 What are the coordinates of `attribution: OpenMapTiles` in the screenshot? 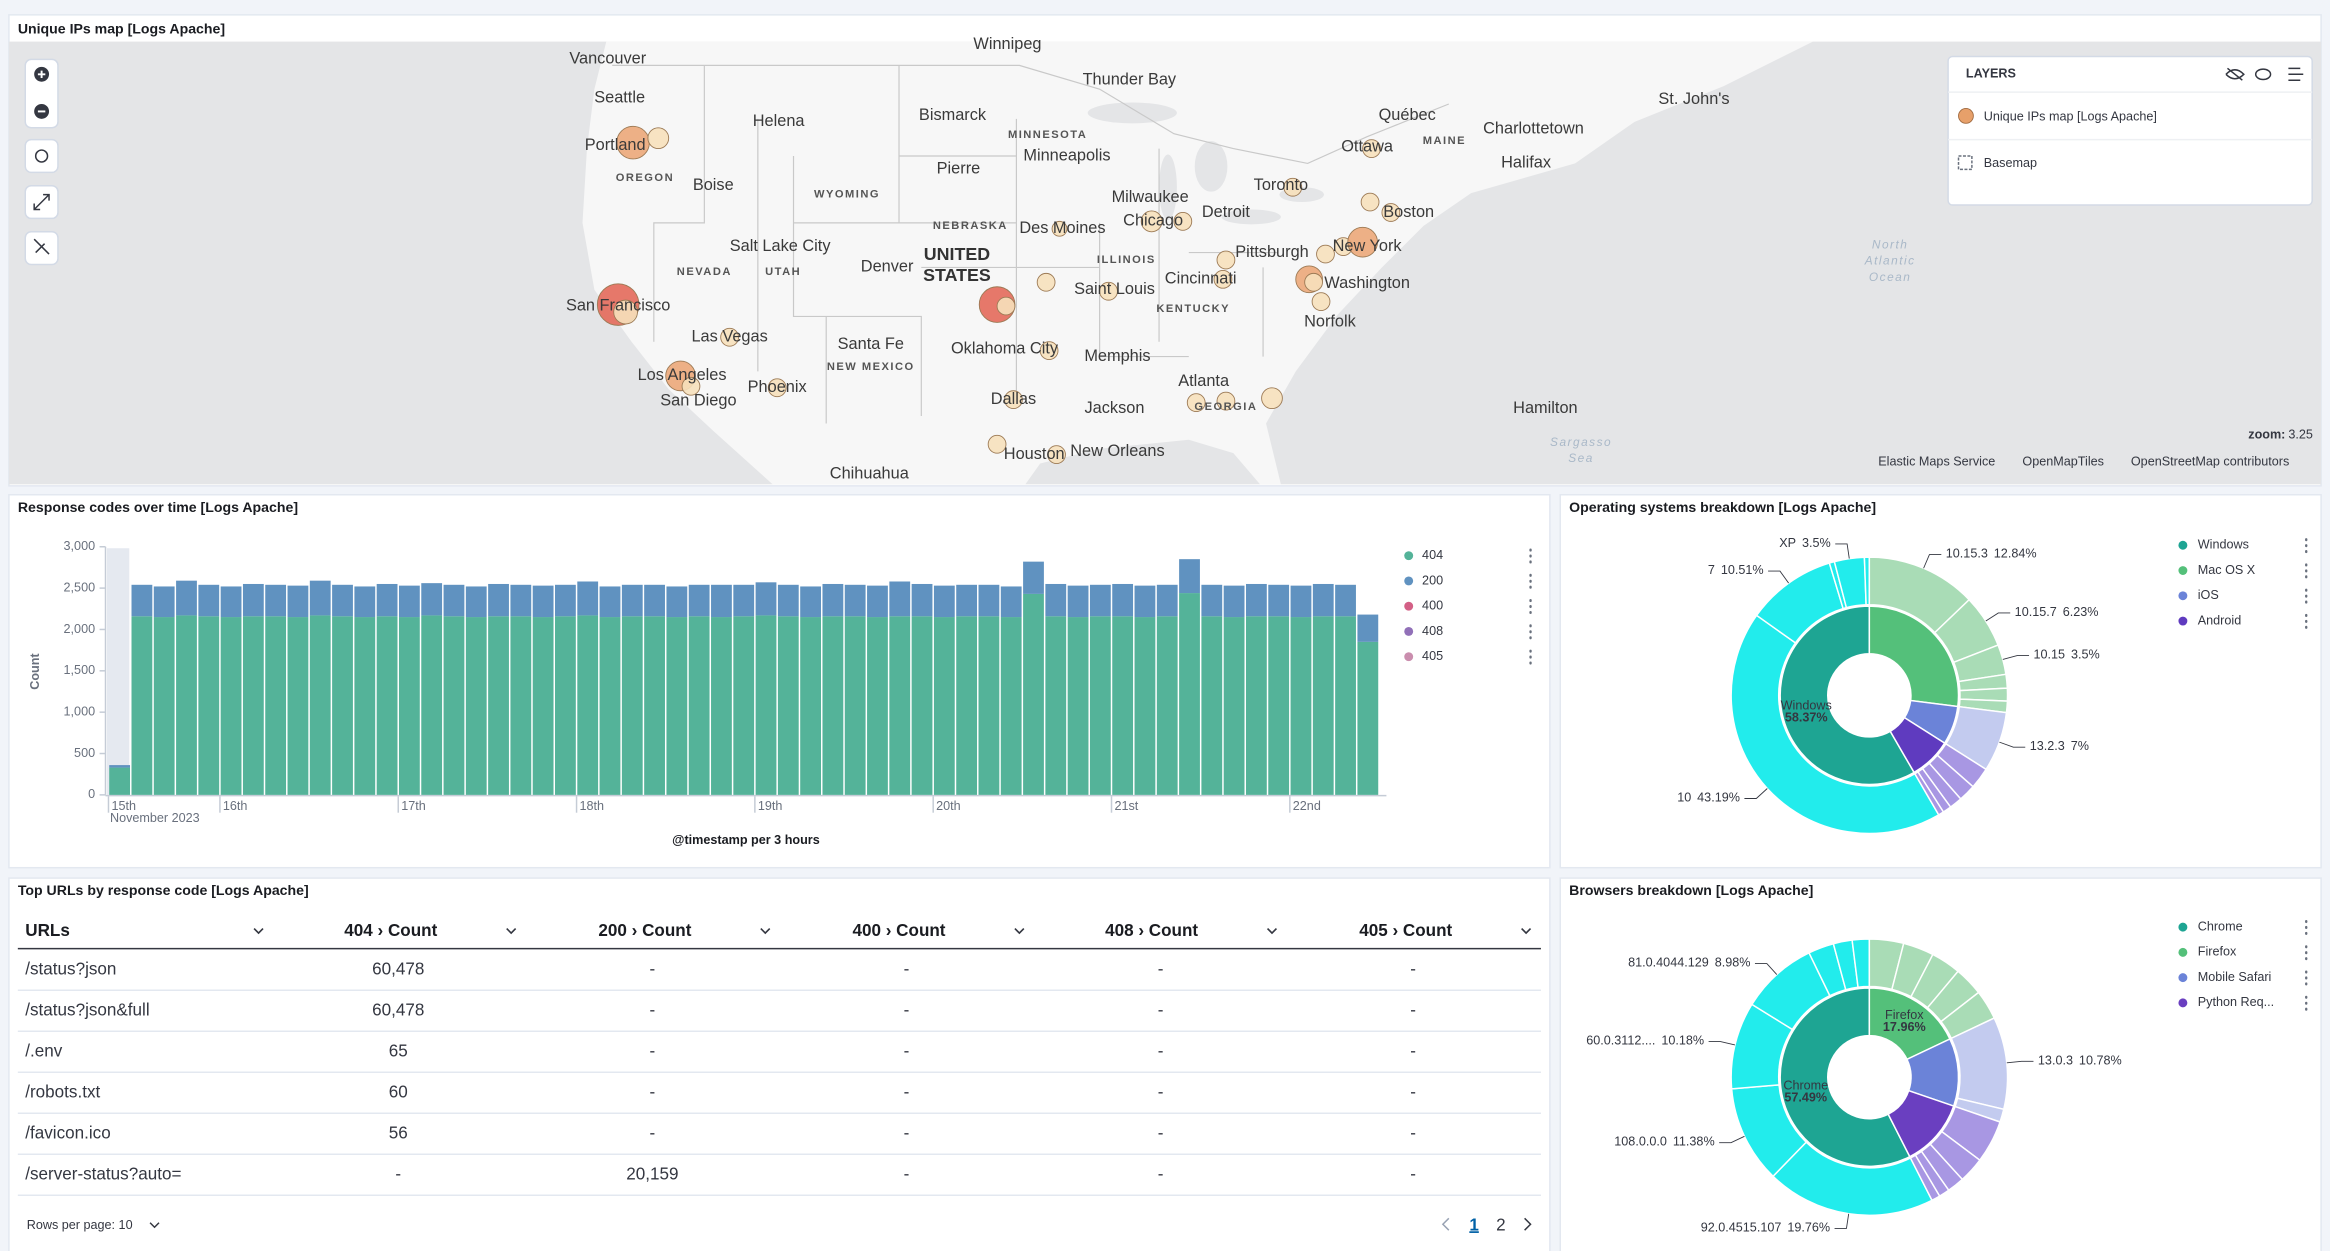 It's located at (2063, 461).